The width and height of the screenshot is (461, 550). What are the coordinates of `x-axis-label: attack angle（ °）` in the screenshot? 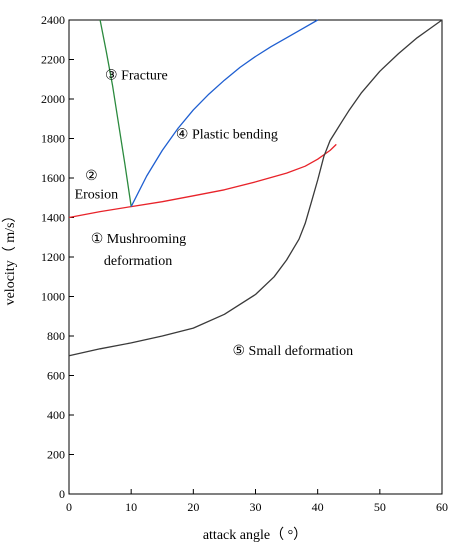 It's located at (255, 535).